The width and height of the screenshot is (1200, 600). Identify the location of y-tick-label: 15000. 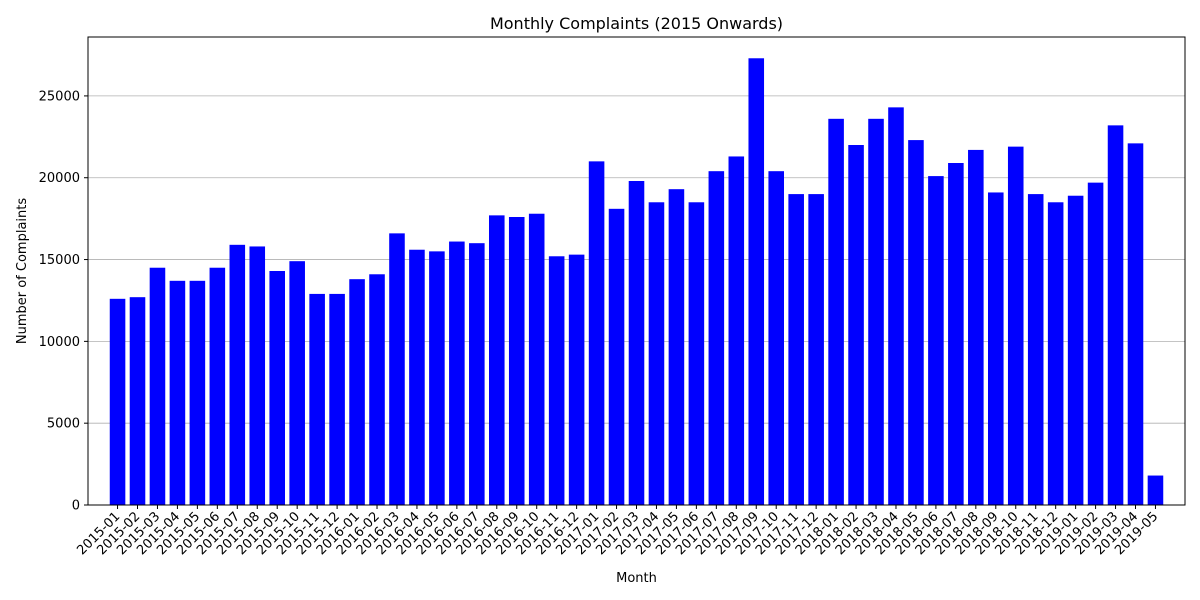
(59, 260).